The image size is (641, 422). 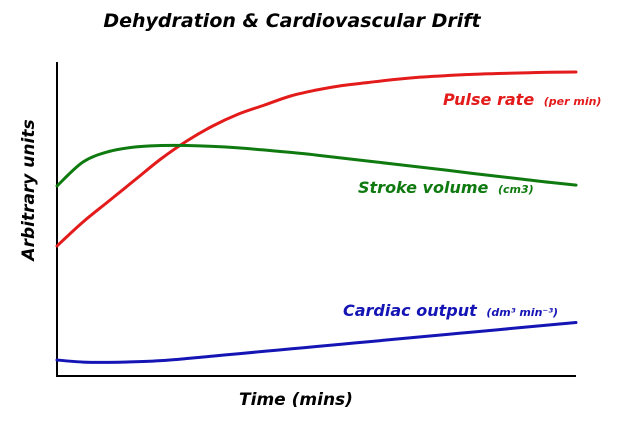 I want to click on series-unit-pulse-rate: (per min), so click(x=573, y=101).